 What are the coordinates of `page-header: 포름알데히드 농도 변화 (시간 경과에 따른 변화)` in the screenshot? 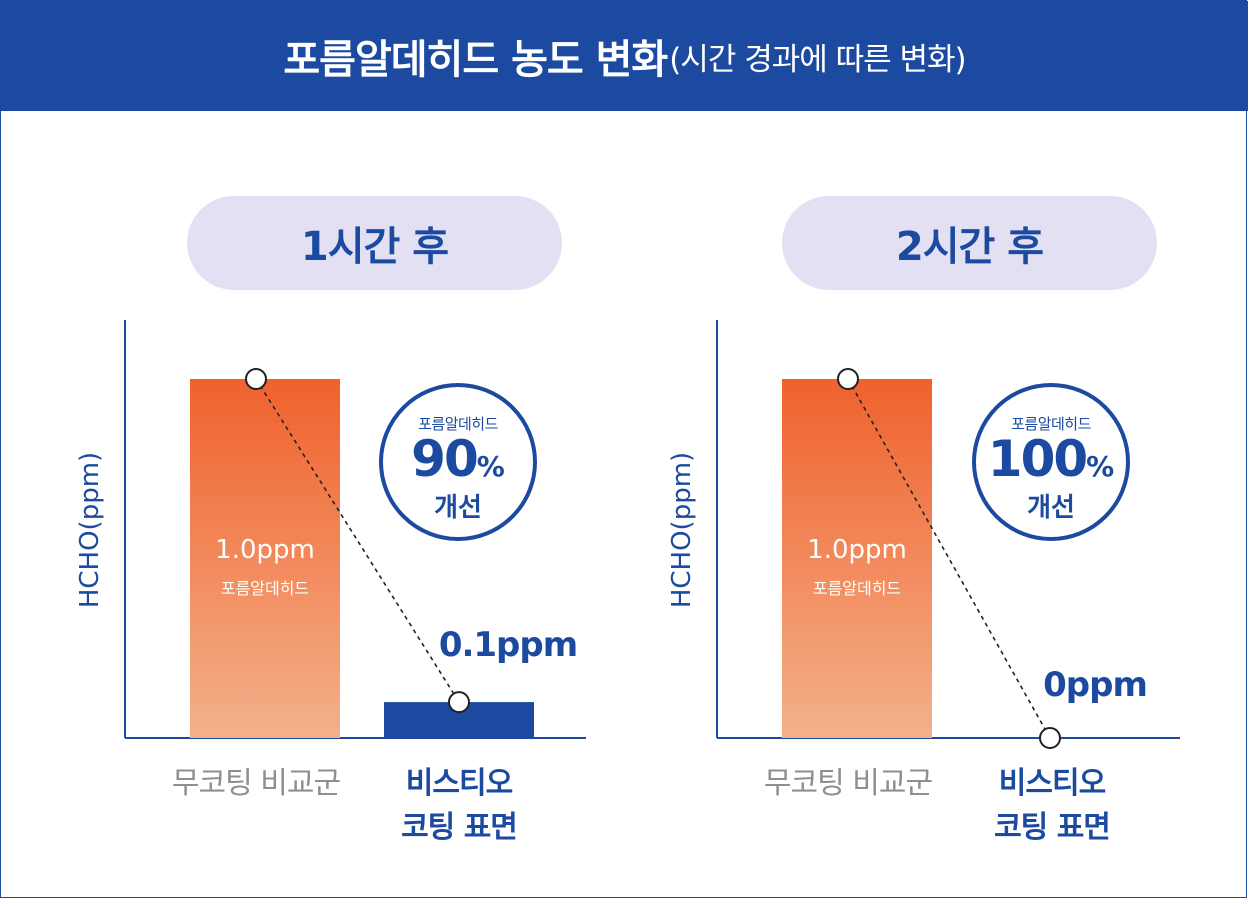 It's located at (624, 56).